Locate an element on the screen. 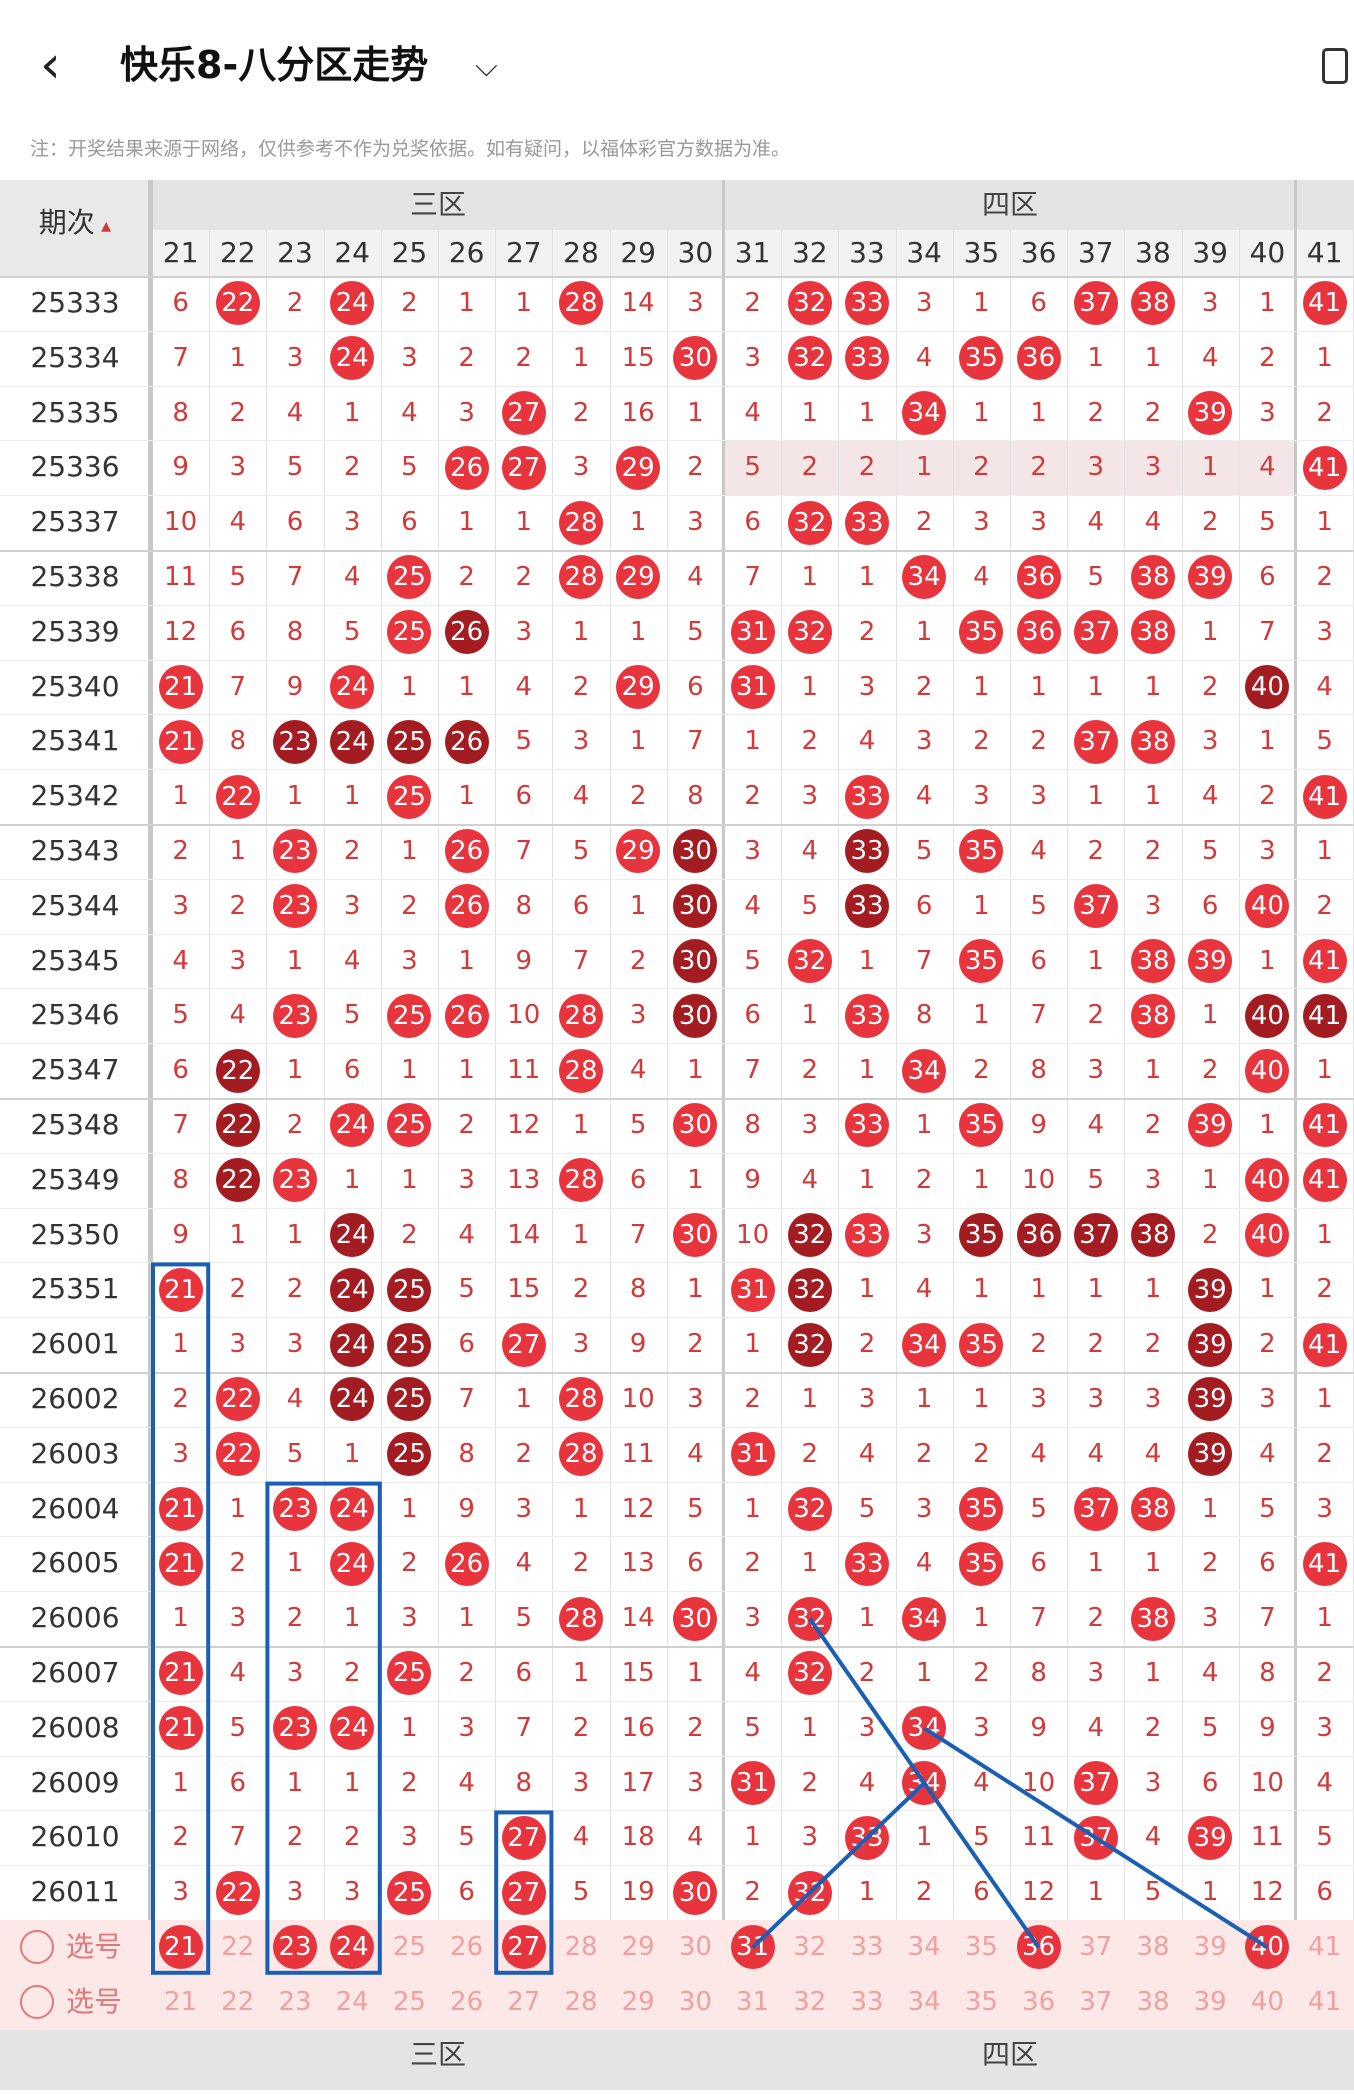 This screenshot has width=1354, height=2099. hit-ball: 25 is located at coordinates (409, 741).